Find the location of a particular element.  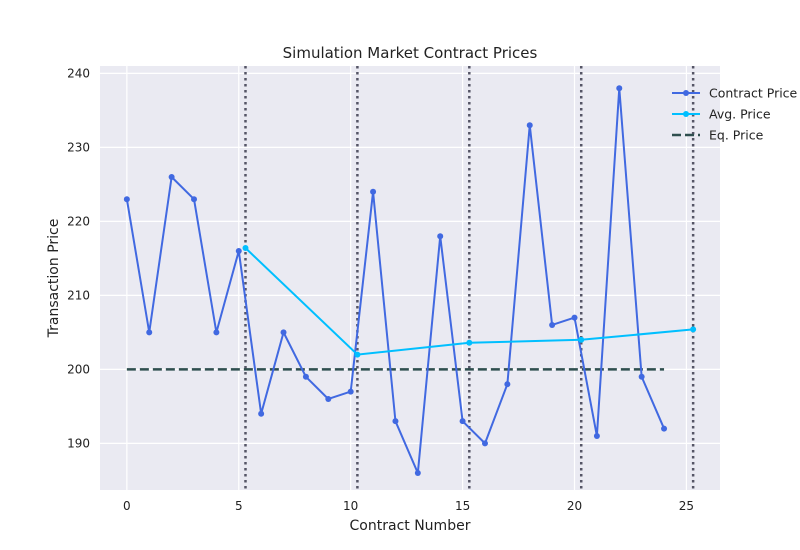

legend-label: Avg. Price is located at coordinates (740, 114).